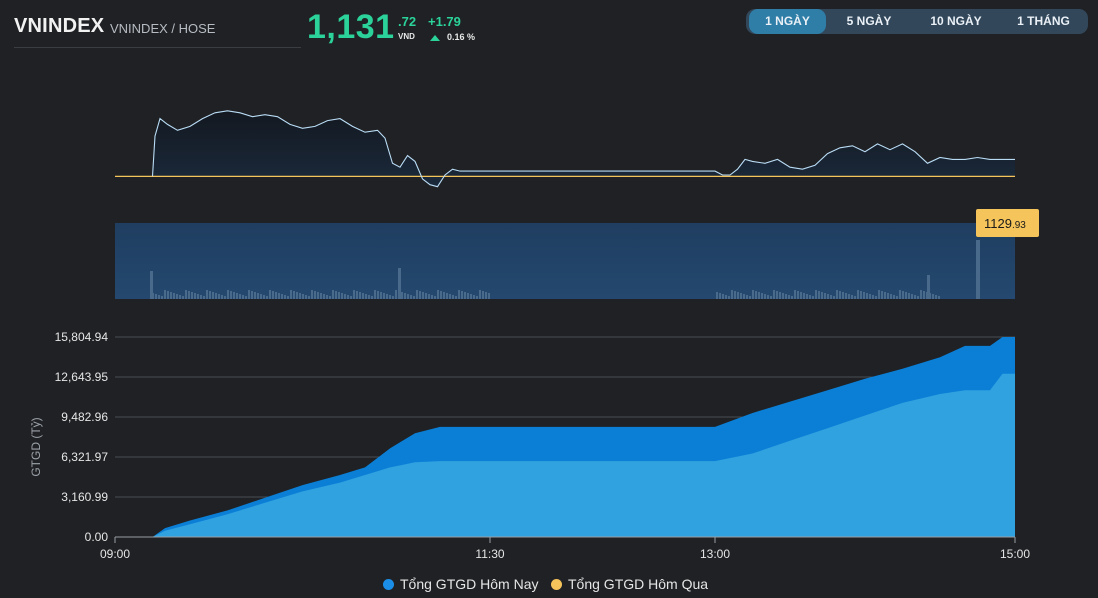 The height and width of the screenshot is (598, 1098). Describe the element at coordinates (163, 28) in the screenshot. I see `exchange-label: VNINDEX / HOSE` at that location.